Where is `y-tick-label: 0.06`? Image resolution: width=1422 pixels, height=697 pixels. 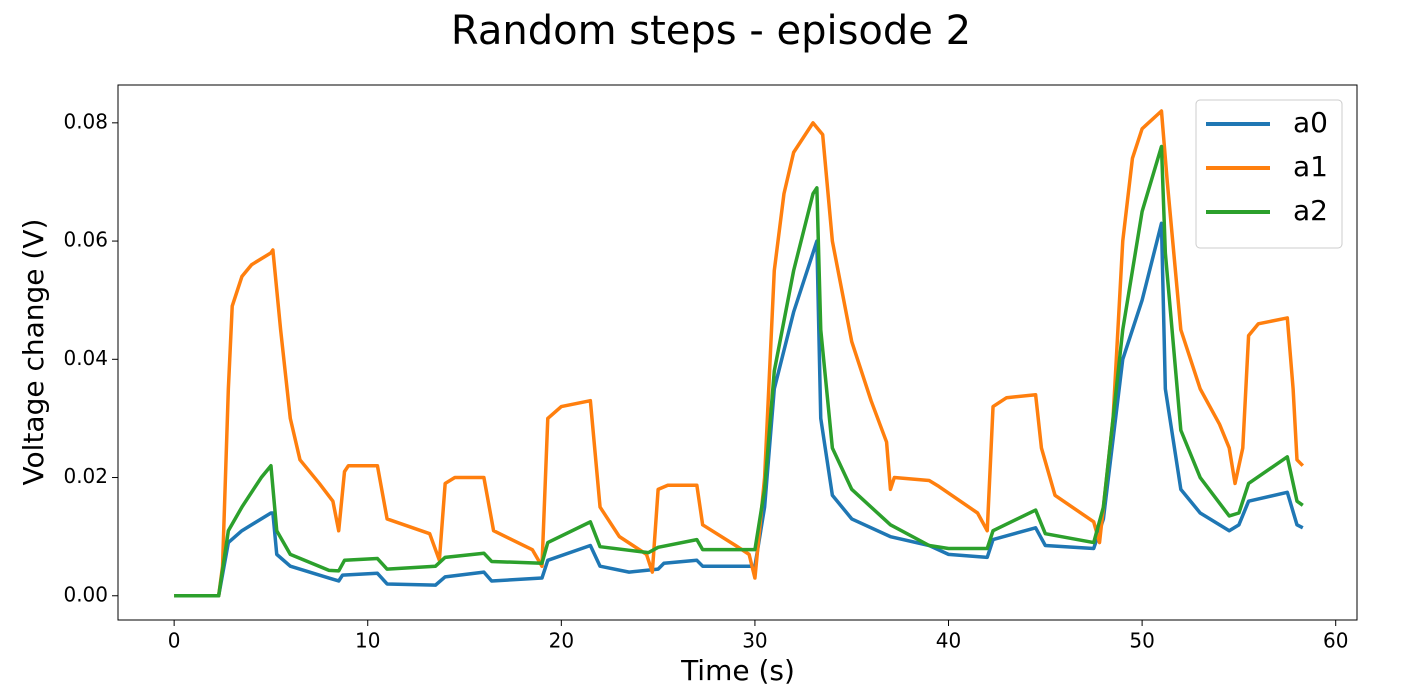 y-tick-label: 0.06 is located at coordinates (85, 240).